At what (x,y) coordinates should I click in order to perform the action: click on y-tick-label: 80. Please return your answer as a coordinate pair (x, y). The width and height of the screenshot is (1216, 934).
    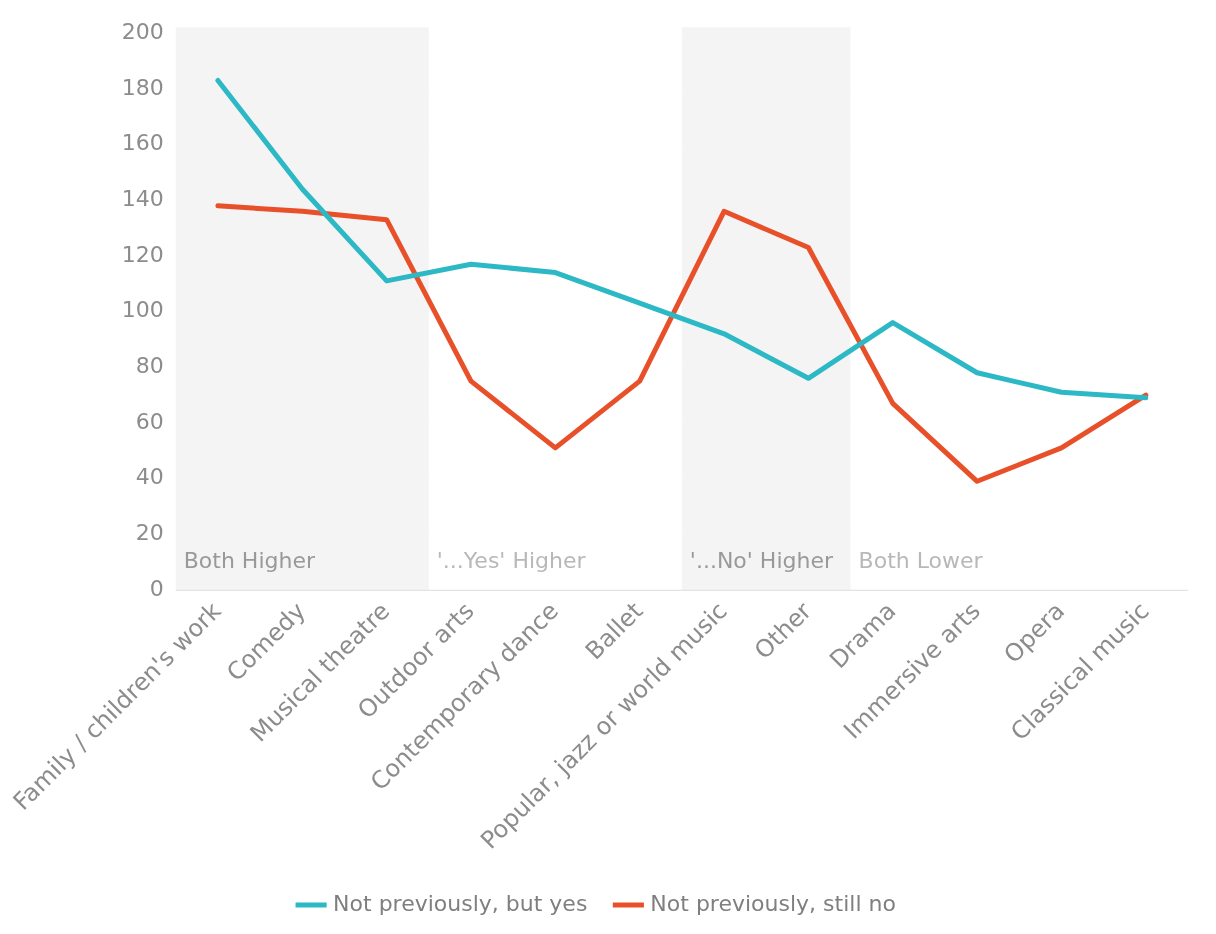
    Looking at the image, I should click on (149, 365).